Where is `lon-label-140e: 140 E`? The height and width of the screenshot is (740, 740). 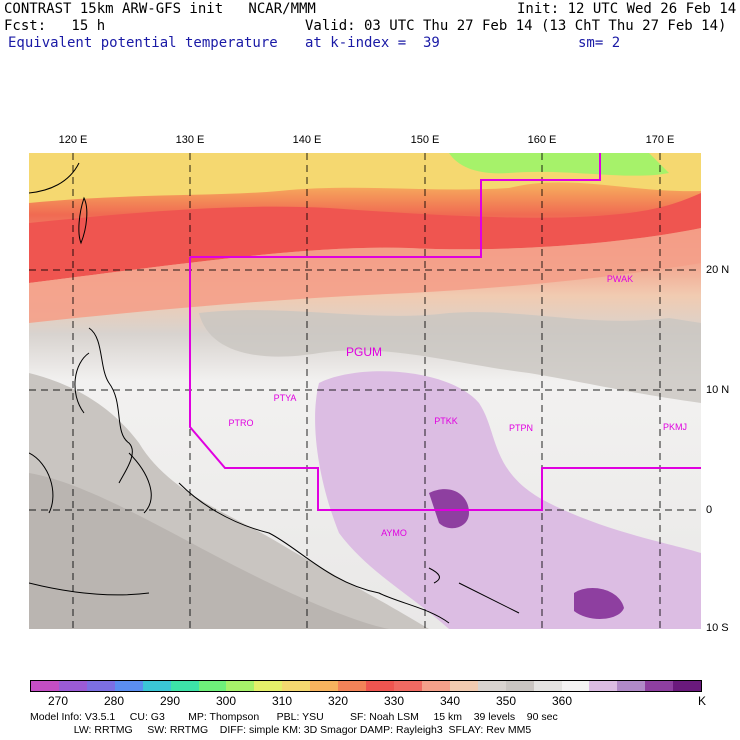 lon-label-140e: 140 E is located at coordinates (307, 140).